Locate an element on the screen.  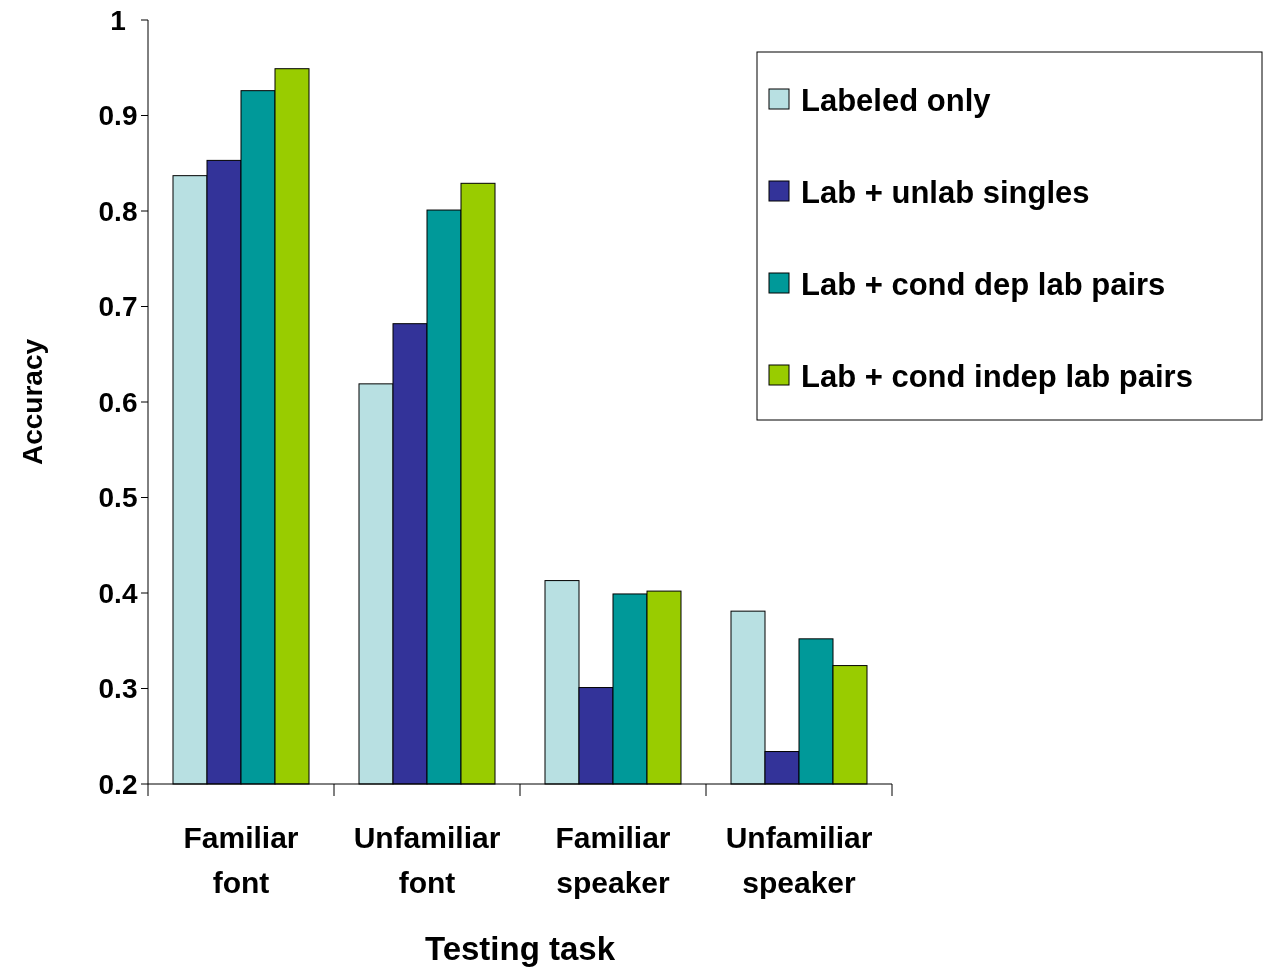
legend-label: Lab + cond dep lab pairs is located at coordinates (983, 284).